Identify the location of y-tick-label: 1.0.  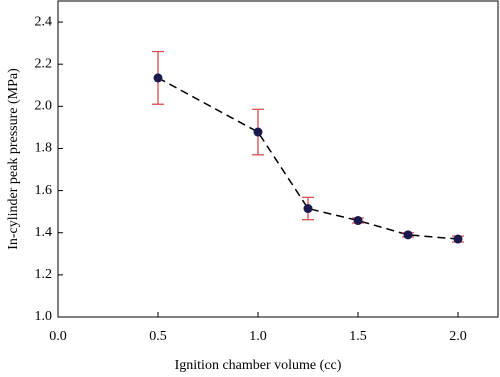
(44, 316).